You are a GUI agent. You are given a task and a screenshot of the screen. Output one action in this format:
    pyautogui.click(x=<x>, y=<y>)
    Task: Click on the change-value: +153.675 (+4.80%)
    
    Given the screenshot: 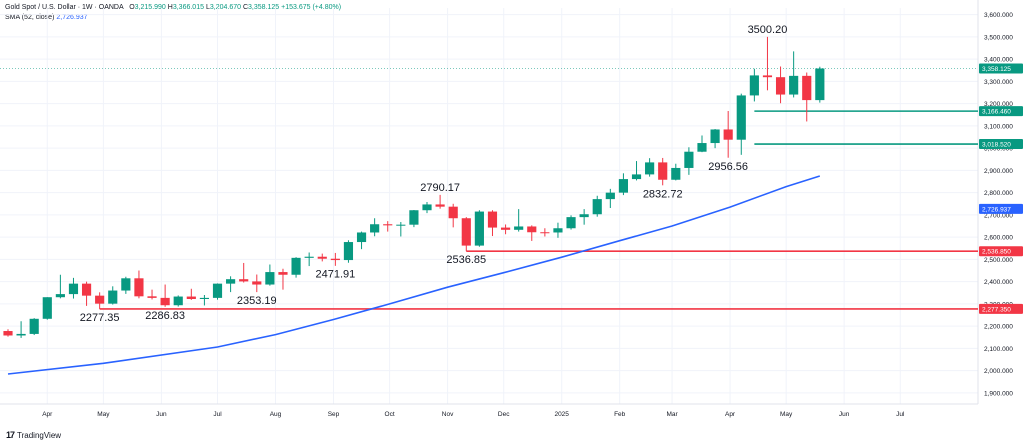 What is the action you would take?
    pyautogui.click(x=311, y=7)
    